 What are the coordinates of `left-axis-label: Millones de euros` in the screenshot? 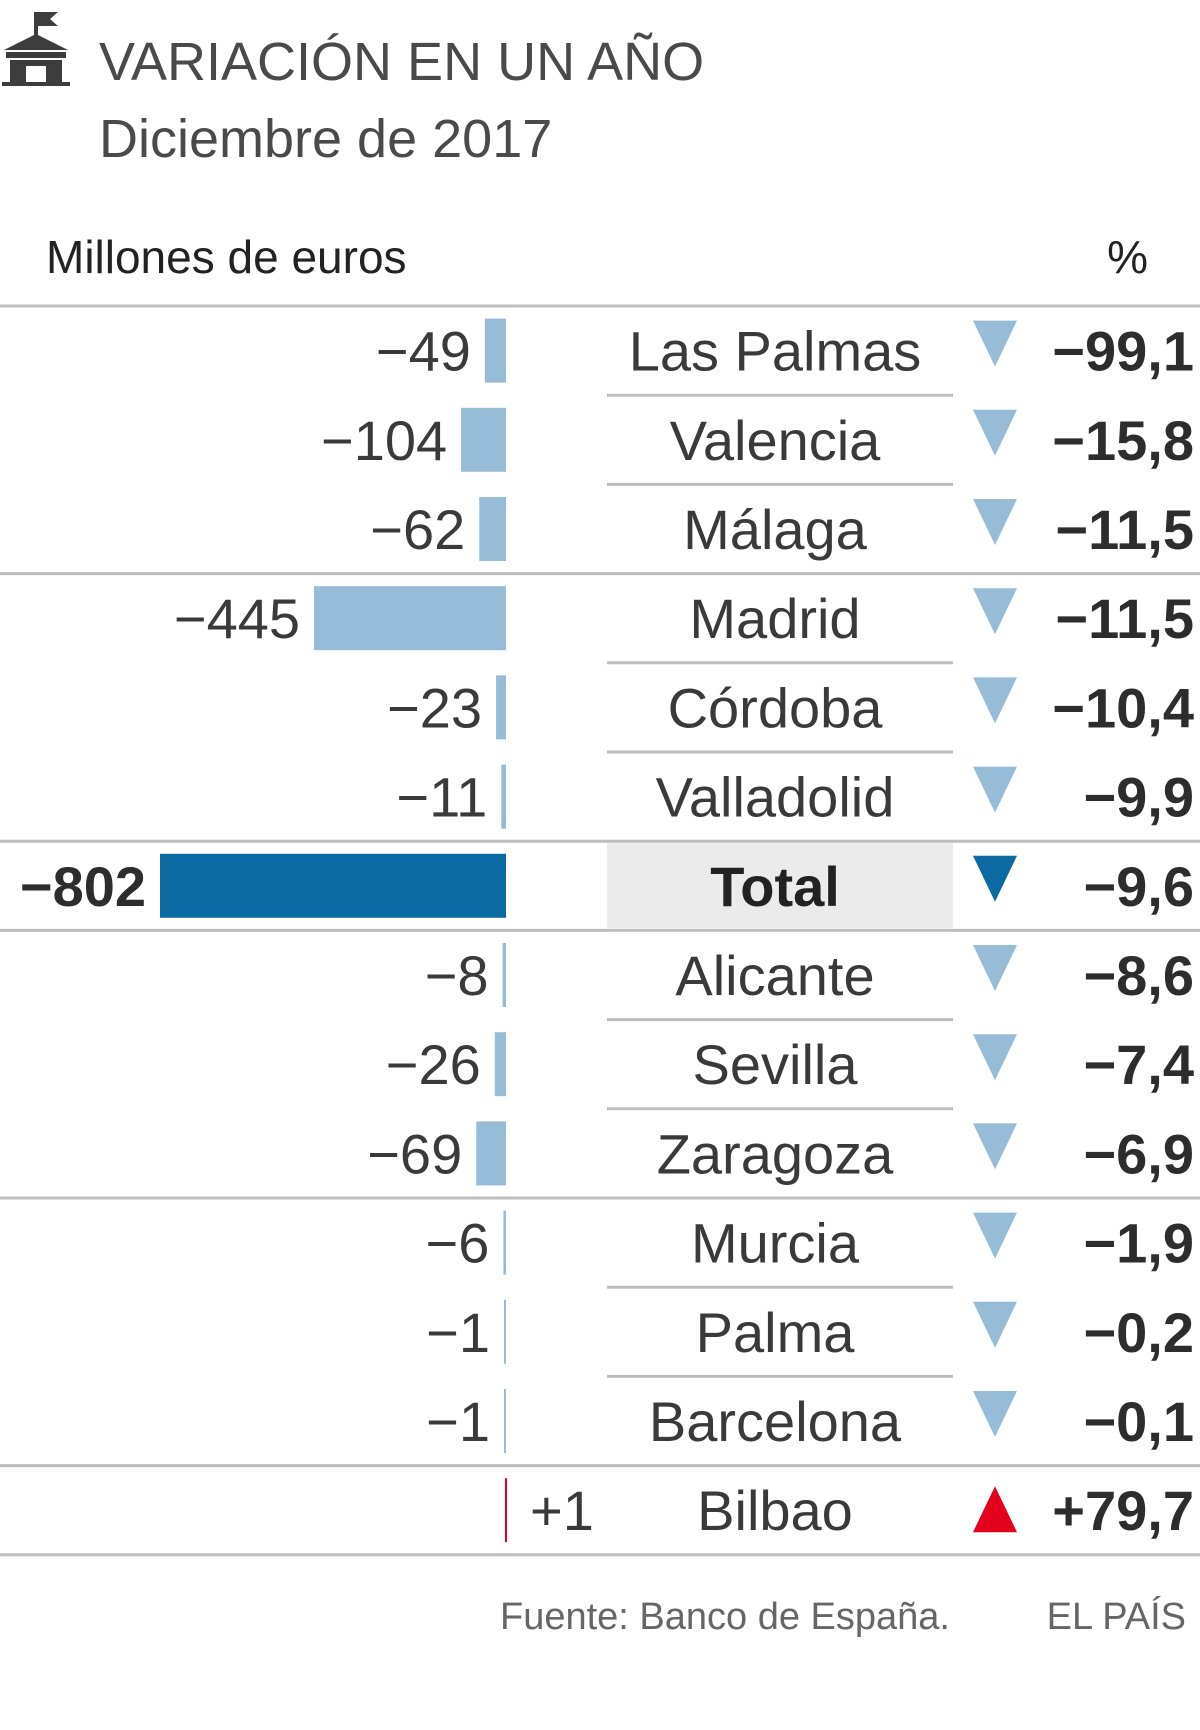 It's located at (226, 257).